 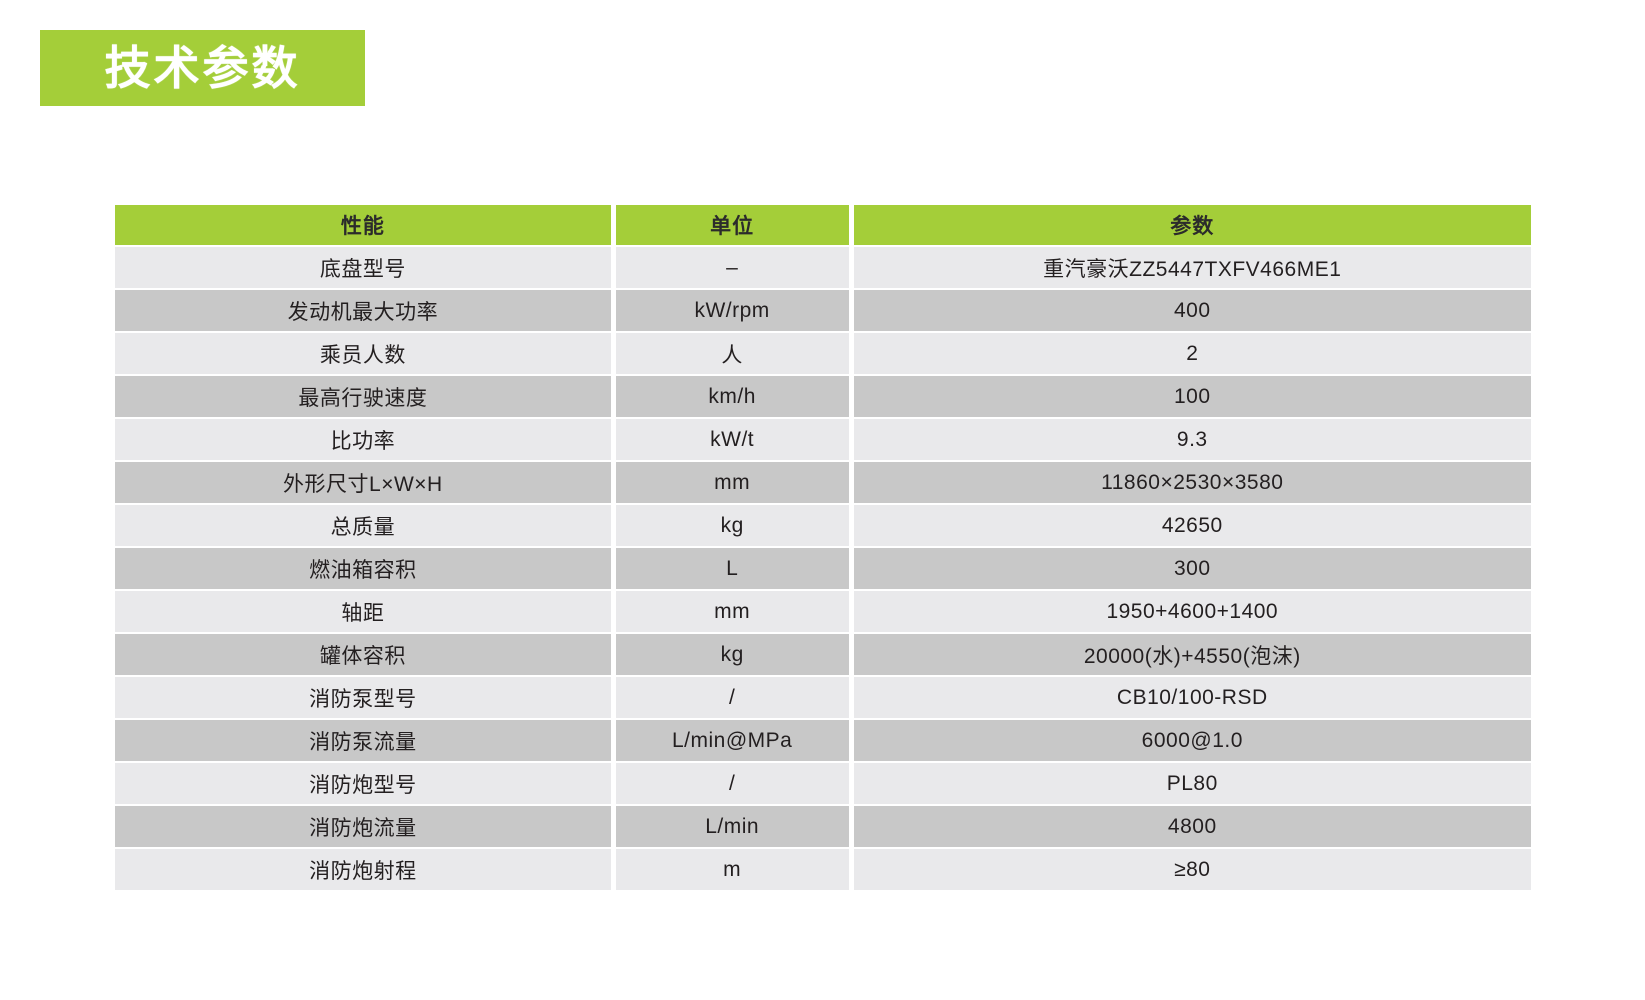 I want to click on table-row: 轴距 mm 1950+4600+1400, so click(x=823, y=611).